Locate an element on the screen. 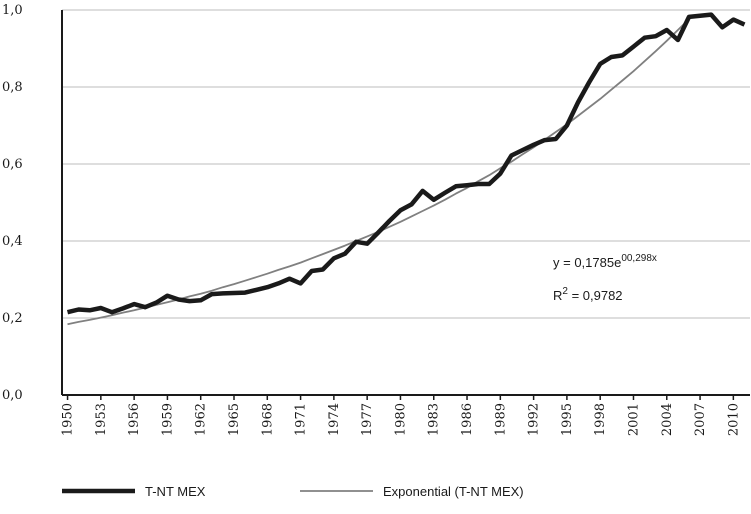 The width and height of the screenshot is (751, 514). y-tick-label: 0,6 is located at coordinates (12, 164).